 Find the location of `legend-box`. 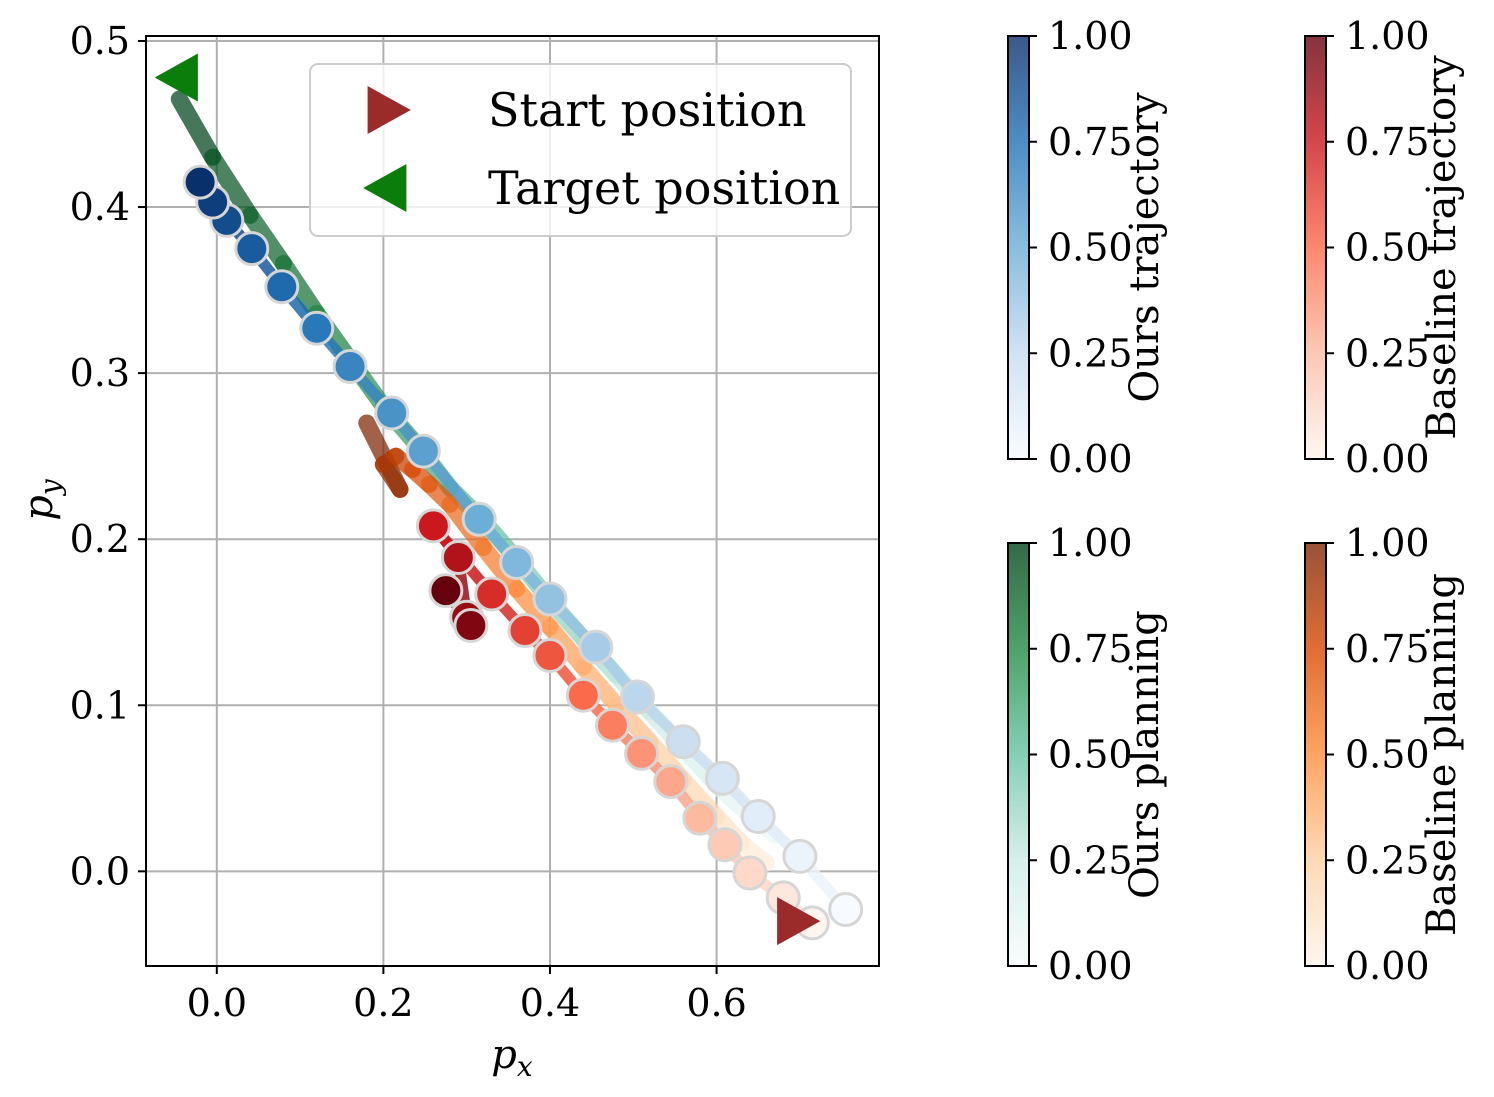

legend-box is located at coordinates (580, 150).